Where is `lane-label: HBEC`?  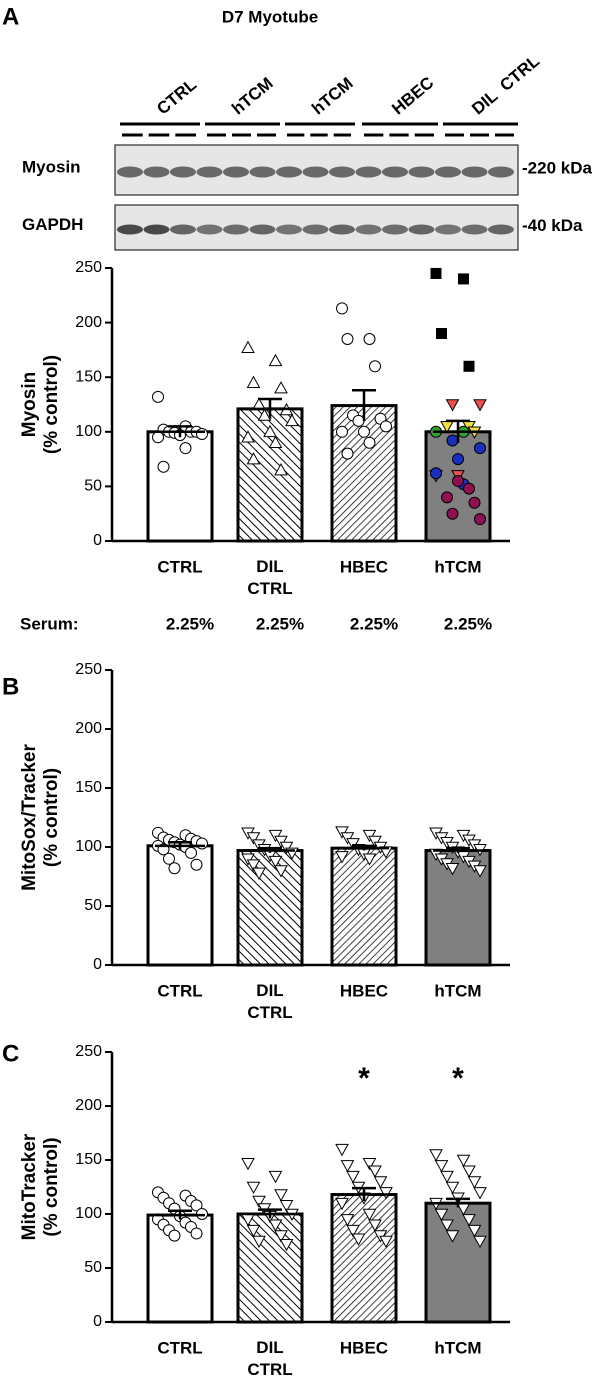 lane-label: HBEC is located at coordinates (412, 96).